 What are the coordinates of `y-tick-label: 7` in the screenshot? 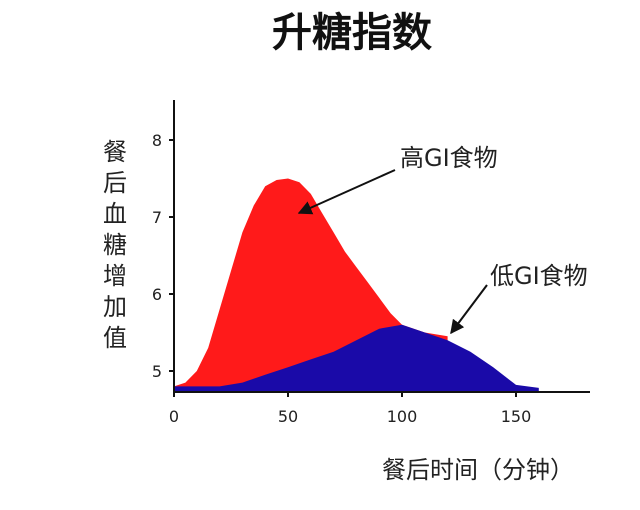 It's located at (157, 217).